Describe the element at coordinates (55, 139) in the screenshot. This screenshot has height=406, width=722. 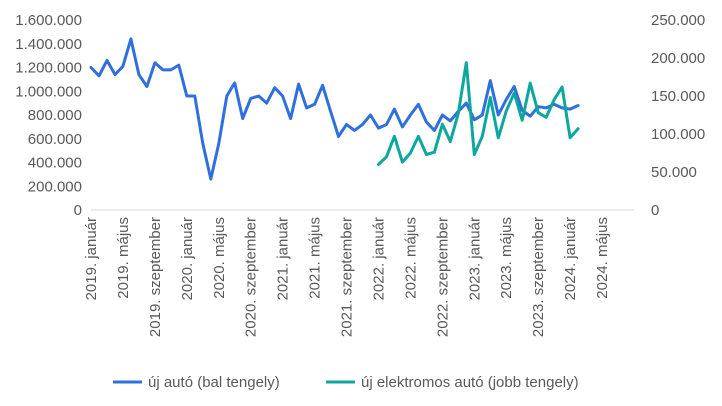
I see `left-y-tick-label: 600.000` at that location.